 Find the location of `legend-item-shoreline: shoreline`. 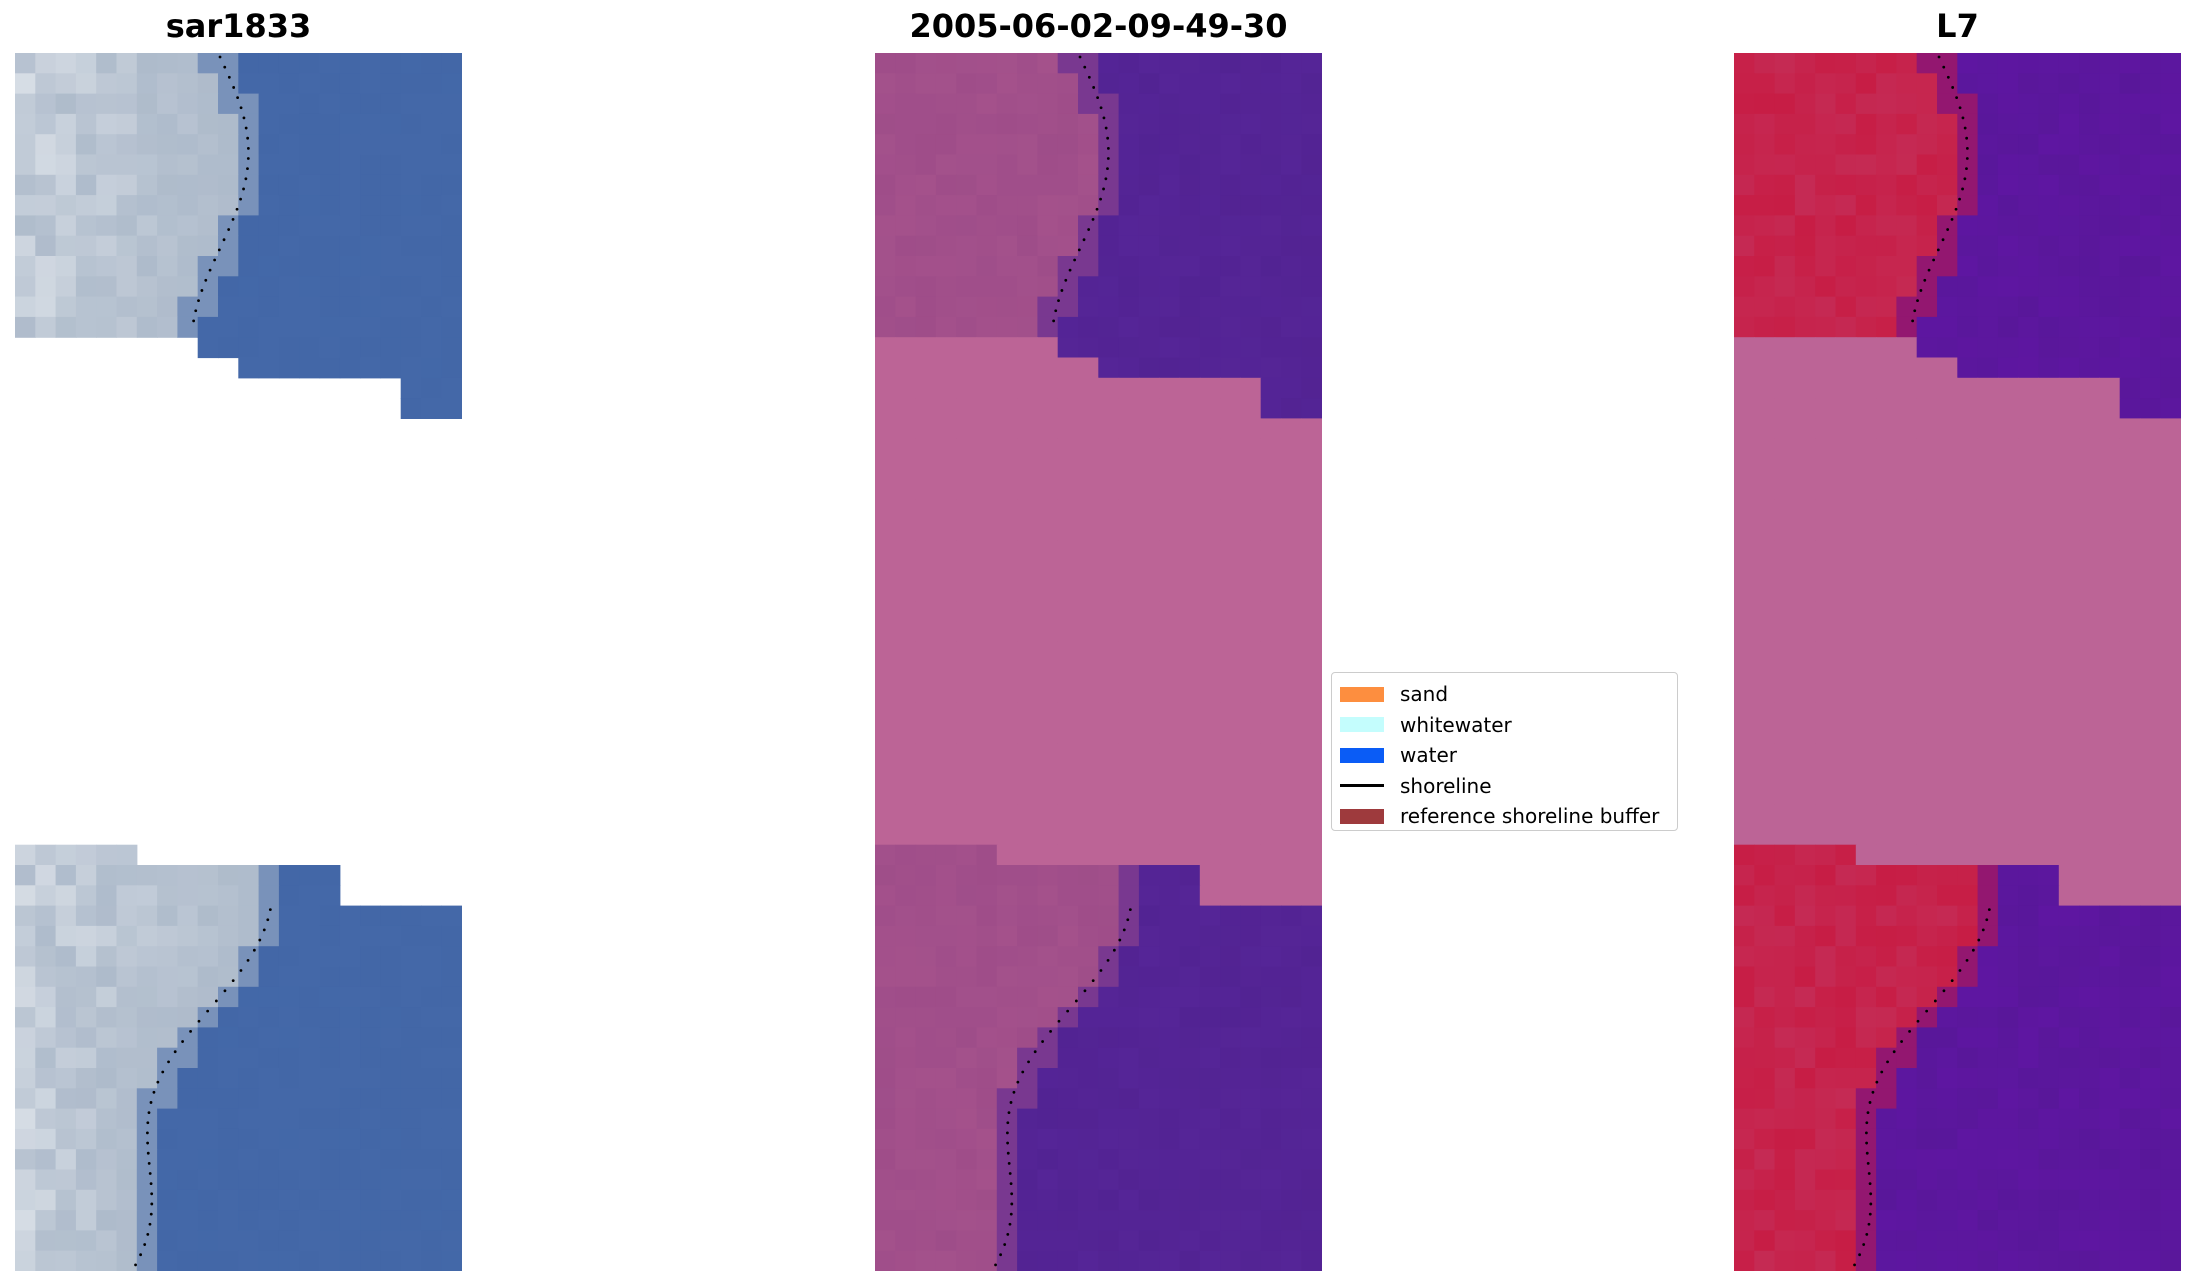

legend-item-shoreline: shoreline is located at coordinates (1504, 786).